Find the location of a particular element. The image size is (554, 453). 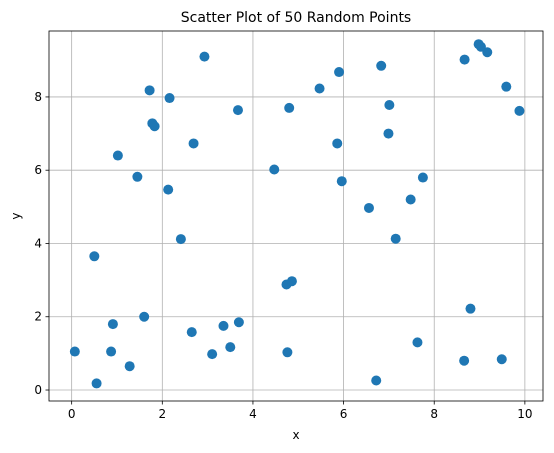

x-axis-label: x is located at coordinates (295, 435).